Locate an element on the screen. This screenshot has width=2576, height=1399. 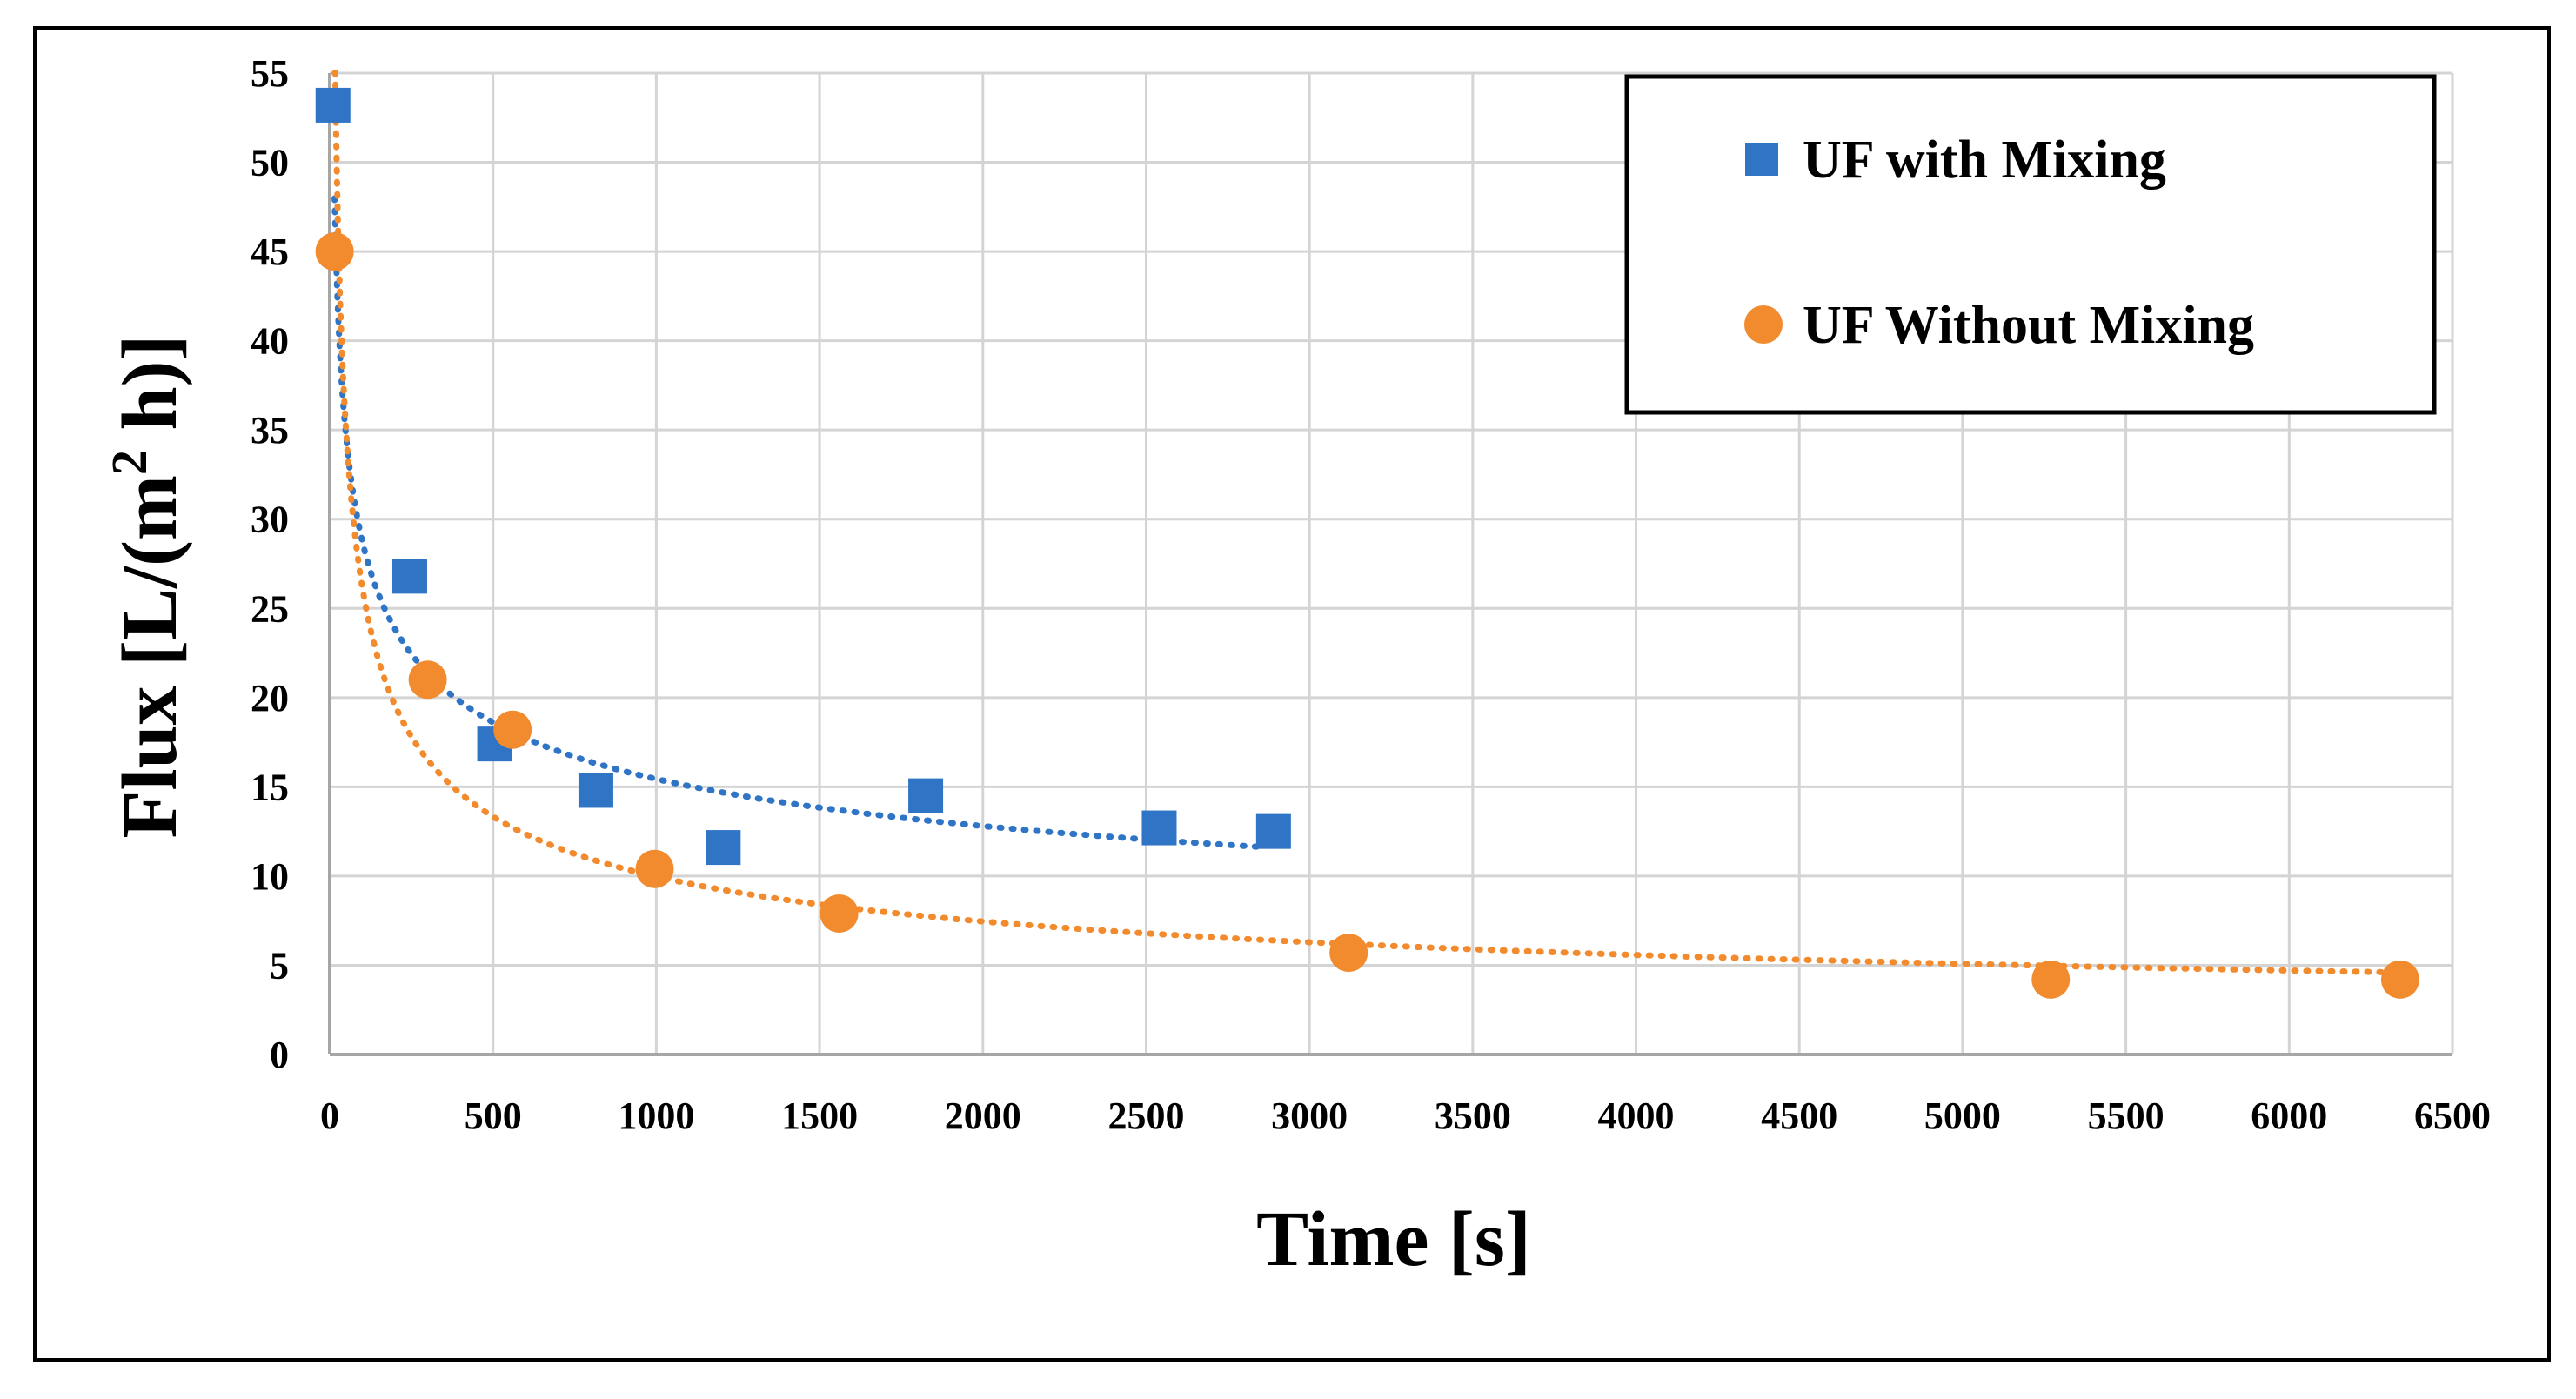
x-tick-label: 500 is located at coordinates (493, 1115).